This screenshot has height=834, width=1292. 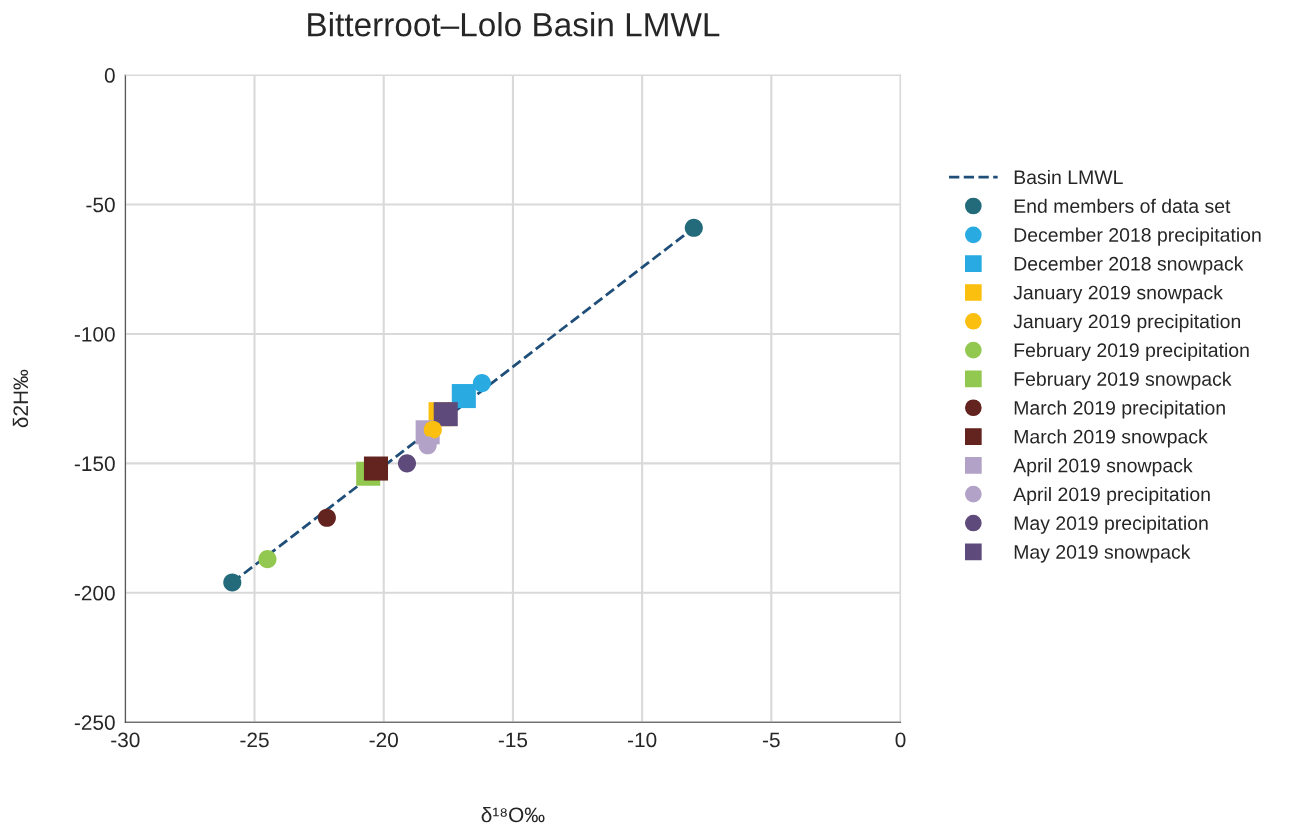 What do you see at coordinates (1122, 205) in the screenshot?
I see `legend-label: End members of data set` at bounding box center [1122, 205].